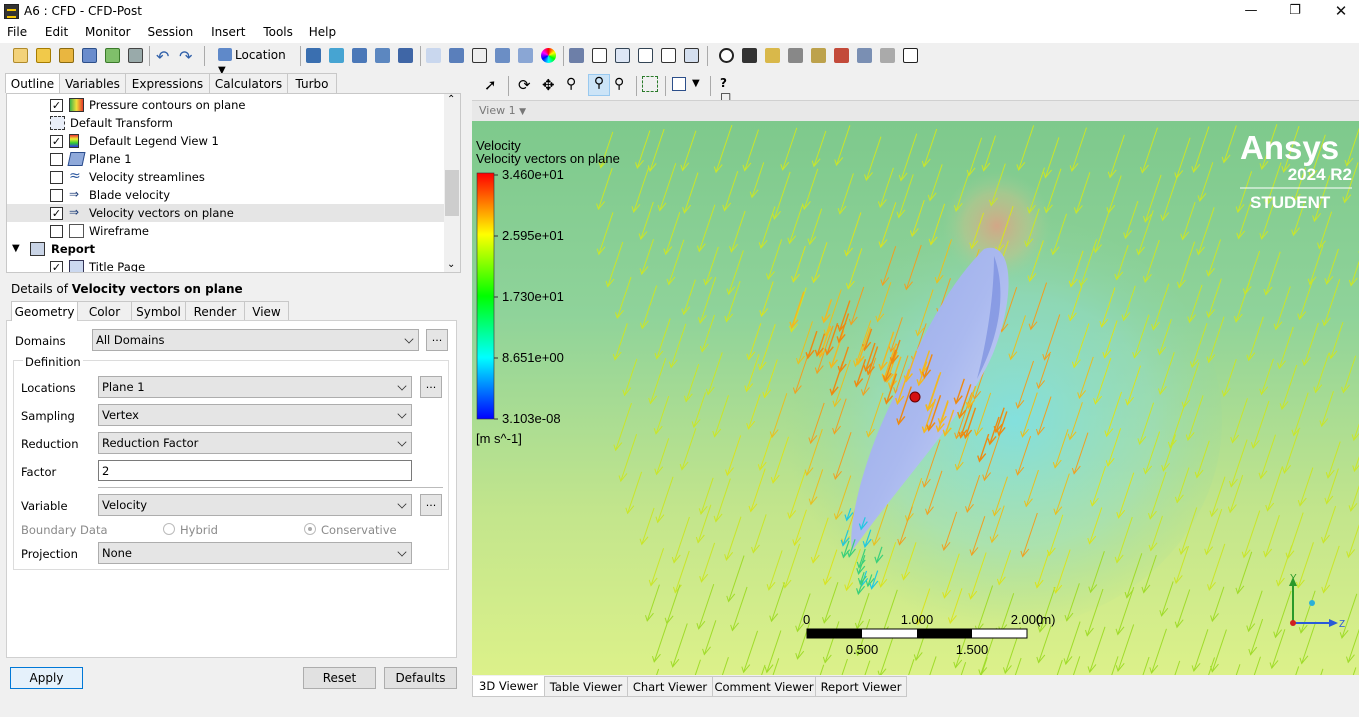 Image resolution: width=1359 pixels, height=717 pixels. Describe the element at coordinates (623, 56) in the screenshot. I see `table-icon` at that location.